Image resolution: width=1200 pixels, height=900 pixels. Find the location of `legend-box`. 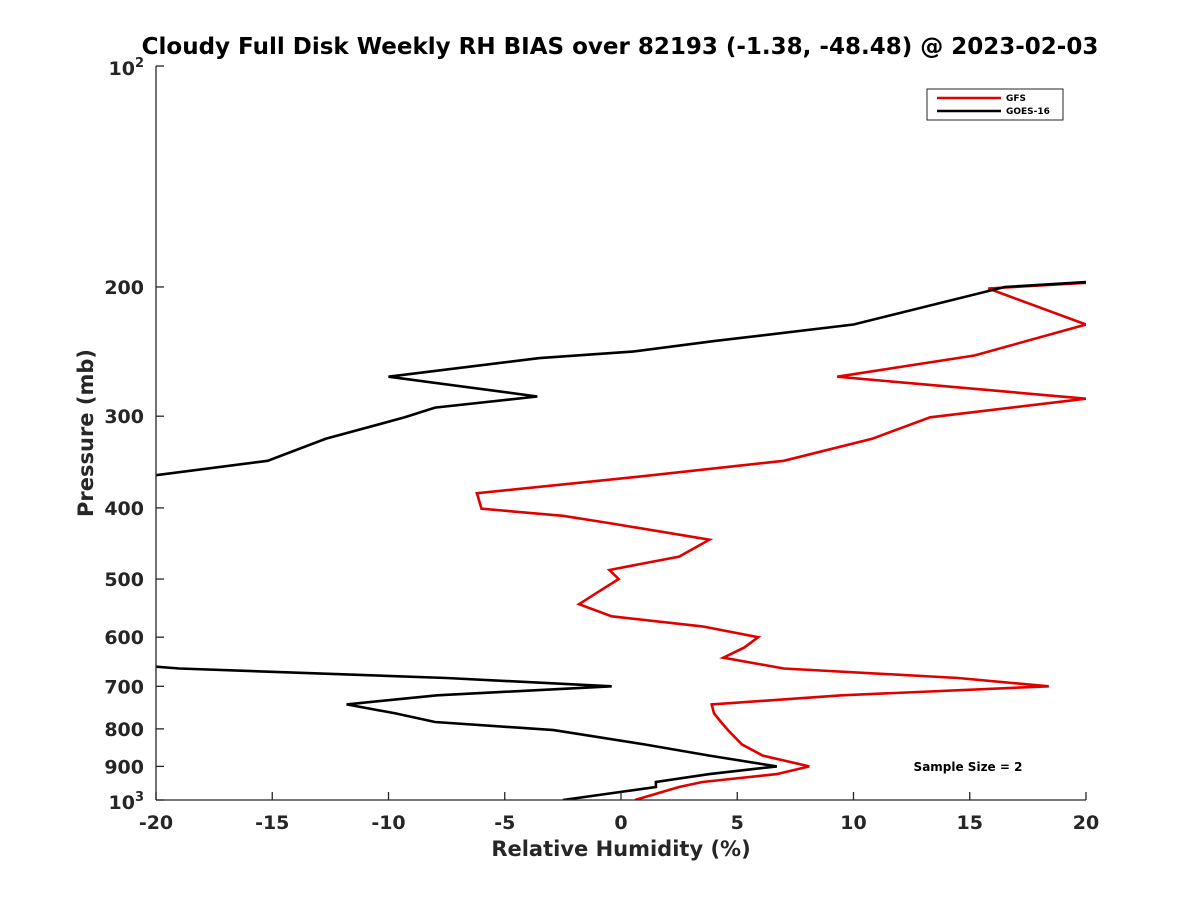

legend-box is located at coordinates (995, 104).